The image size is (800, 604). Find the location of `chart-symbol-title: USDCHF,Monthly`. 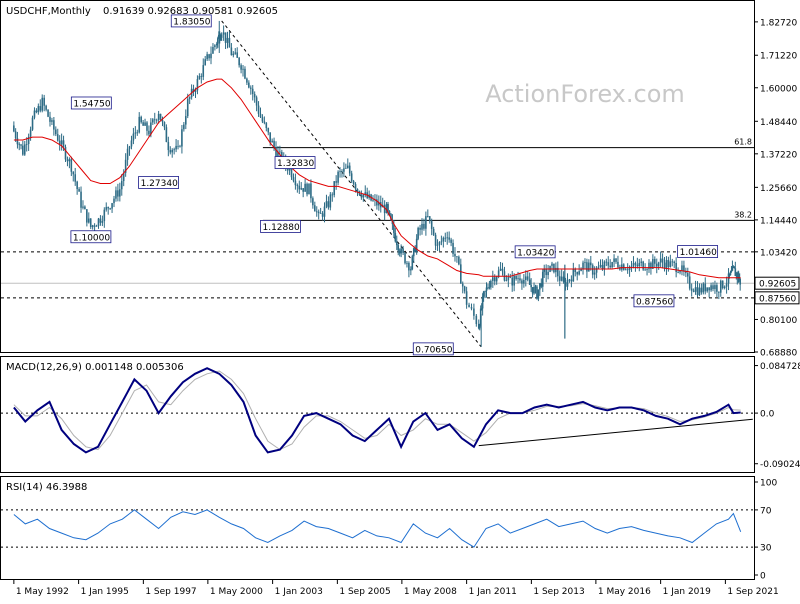

chart-symbol-title: USDCHF,Monthly is located at coordinates (48, 11).